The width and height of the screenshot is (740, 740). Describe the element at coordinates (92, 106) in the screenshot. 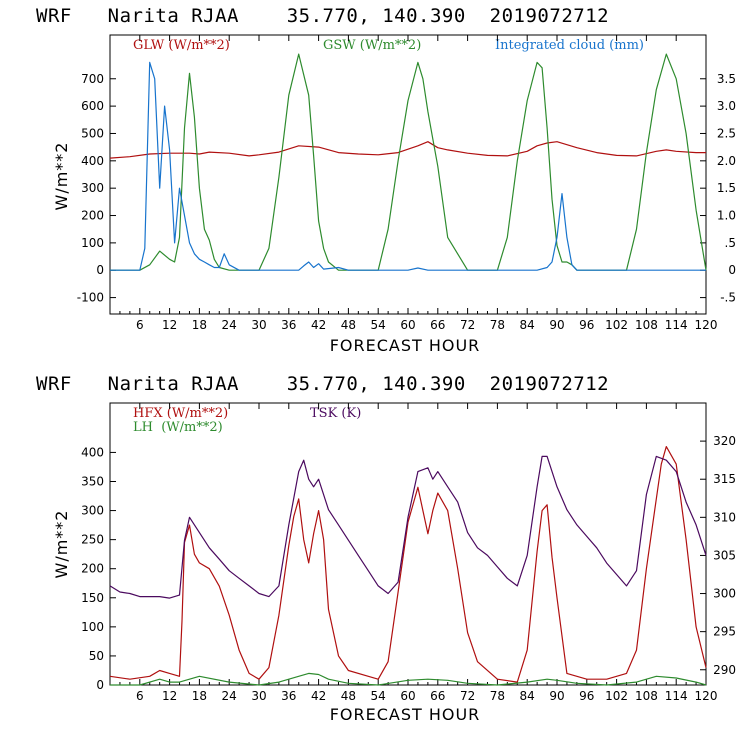

I see `y-tick-label: 600` at that location.